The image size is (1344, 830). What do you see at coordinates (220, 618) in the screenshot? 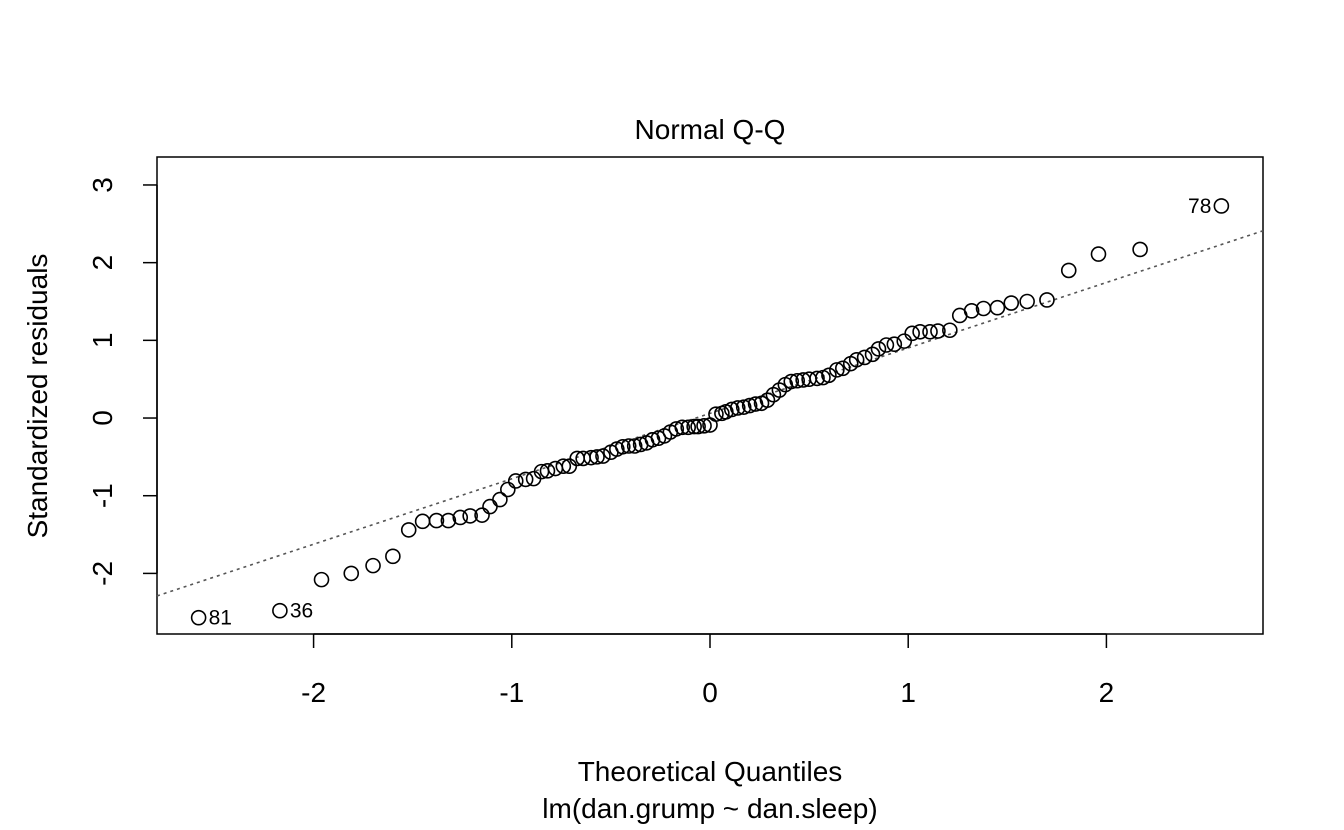
I see `point-label: 81` at bounding box center [220, 618].